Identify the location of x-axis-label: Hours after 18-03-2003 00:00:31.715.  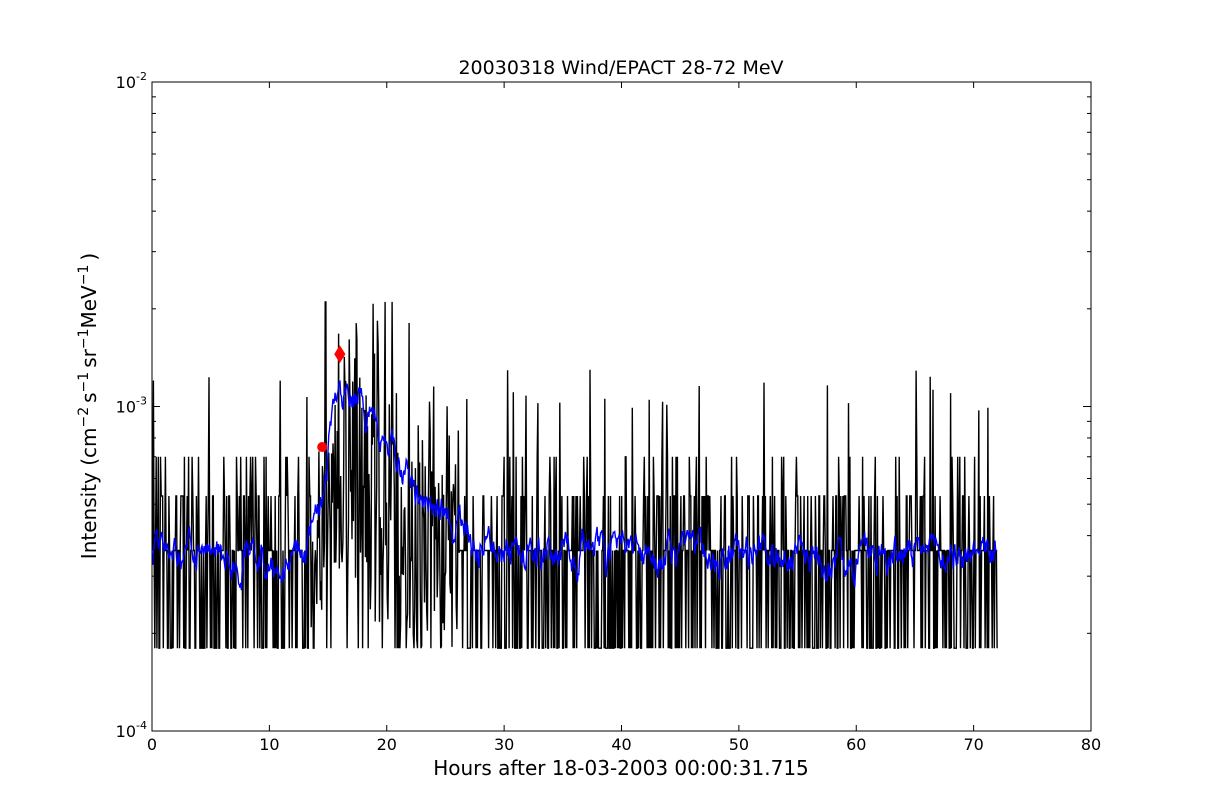
(621, 768).